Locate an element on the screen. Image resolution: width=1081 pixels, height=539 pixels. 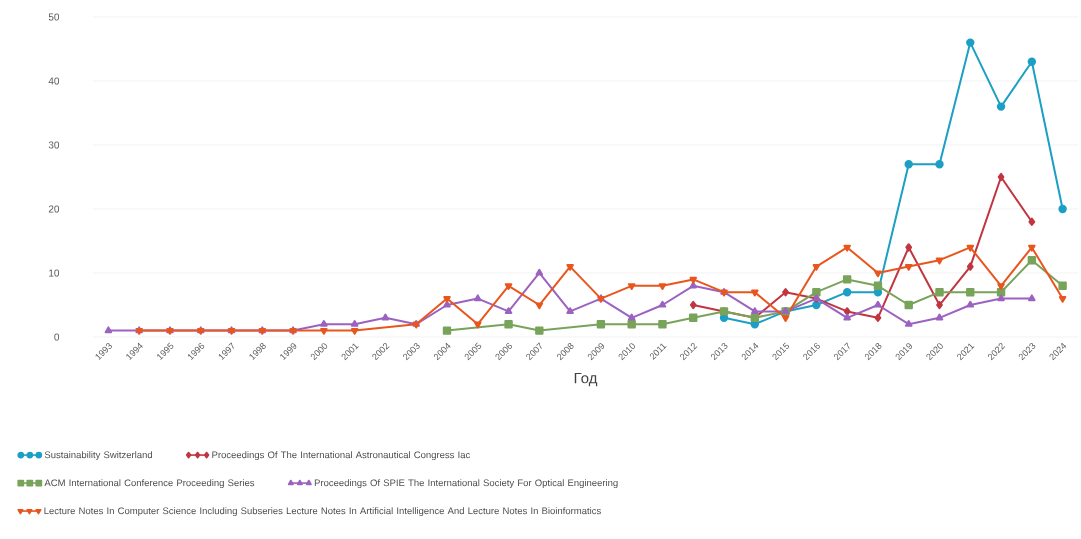
y-tick-label: 30 is located at coordinates (54, 145).